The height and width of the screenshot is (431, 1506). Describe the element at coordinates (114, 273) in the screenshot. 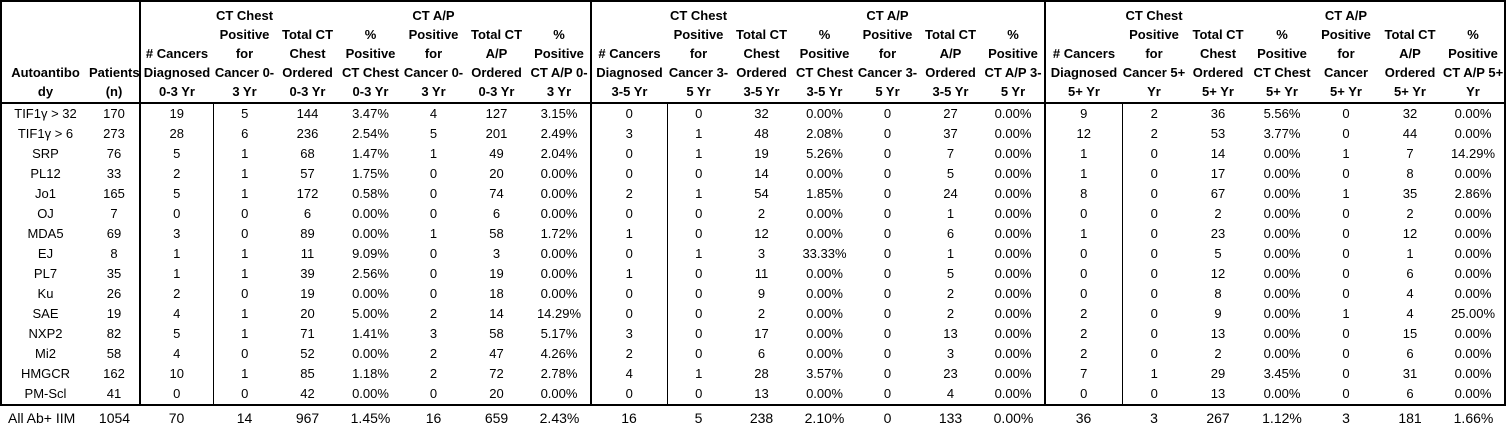

I see `table-cell: 35` at that location.